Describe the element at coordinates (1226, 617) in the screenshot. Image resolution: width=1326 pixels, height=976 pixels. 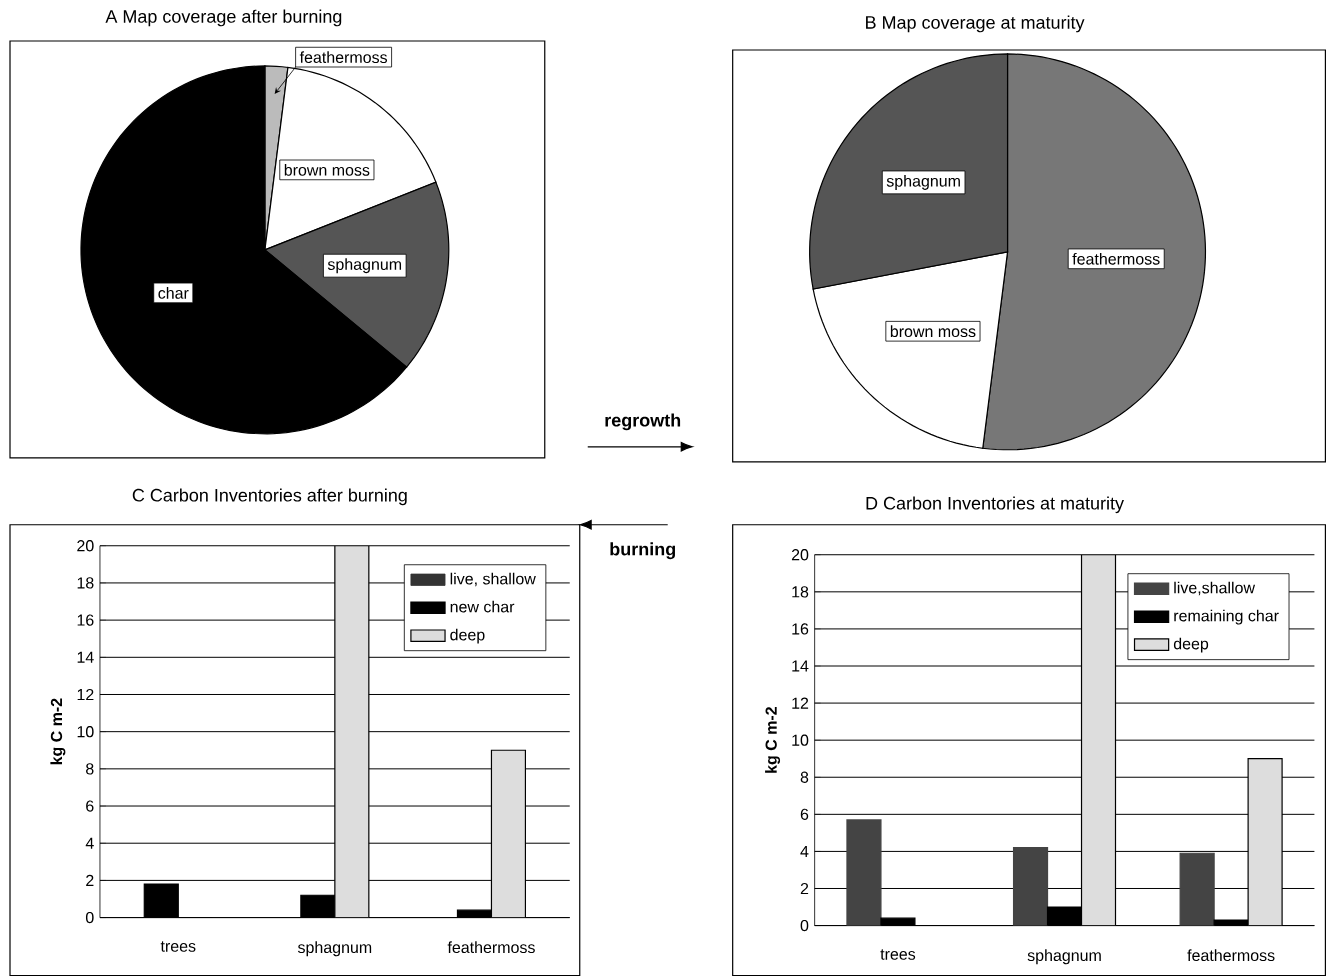
I see `legend-label: remaining char` at that location.